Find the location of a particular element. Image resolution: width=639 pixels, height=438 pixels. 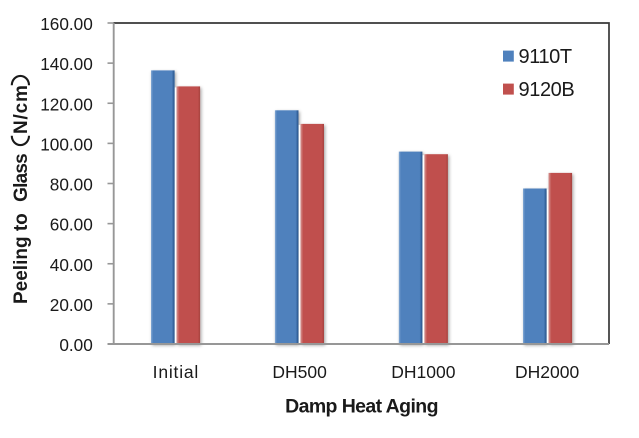

svg-text: N/cm is located at coordinates (21, 109).